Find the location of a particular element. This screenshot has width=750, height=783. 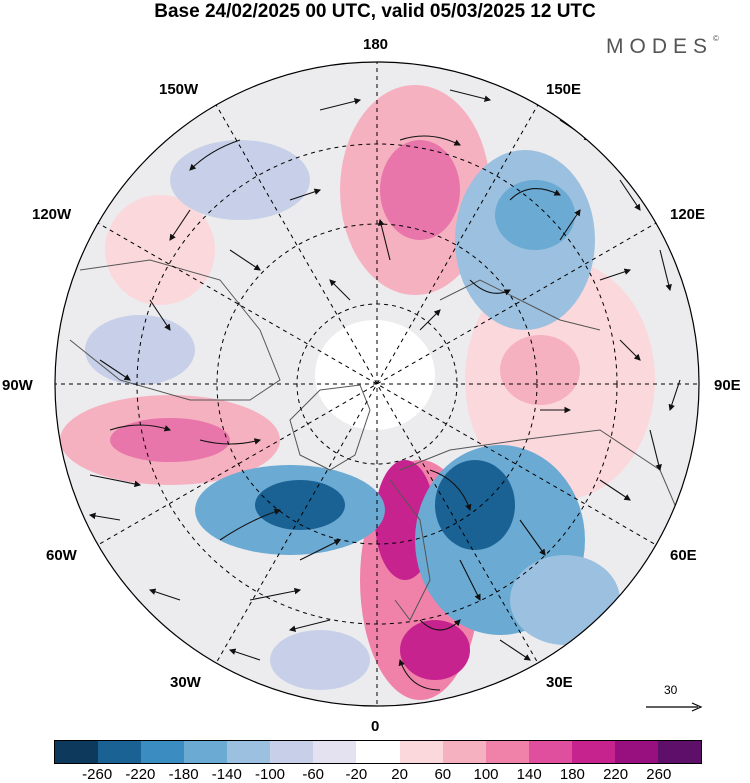

brand-copyright-mark: © is located at coordinates (716, 38).